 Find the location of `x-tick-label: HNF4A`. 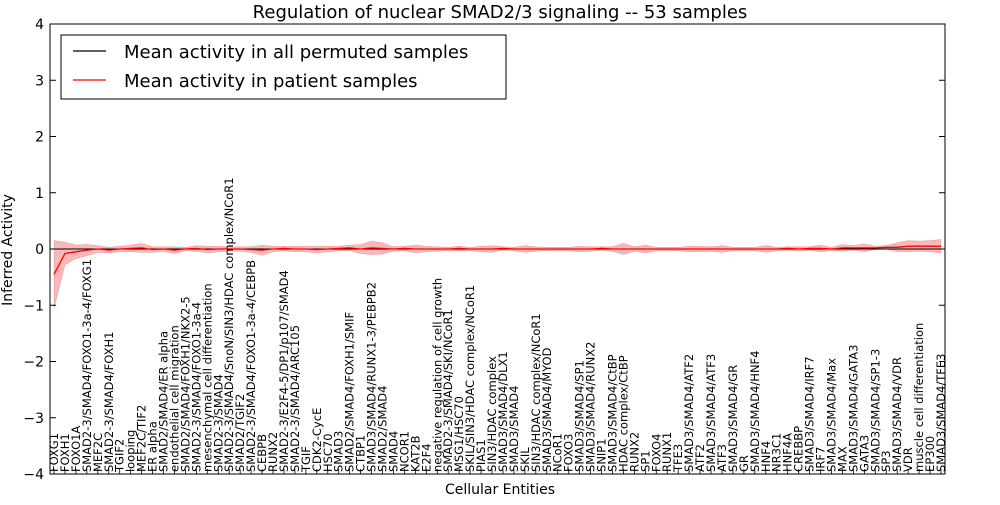

x-tick-label: HNF4A is located at coordinates (788, 452).